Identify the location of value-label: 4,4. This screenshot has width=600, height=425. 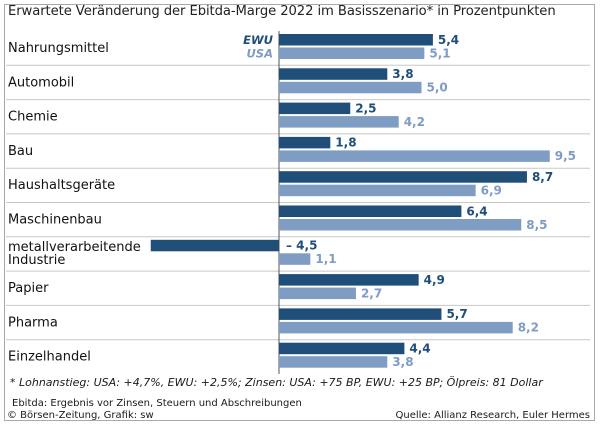
(419, 348).